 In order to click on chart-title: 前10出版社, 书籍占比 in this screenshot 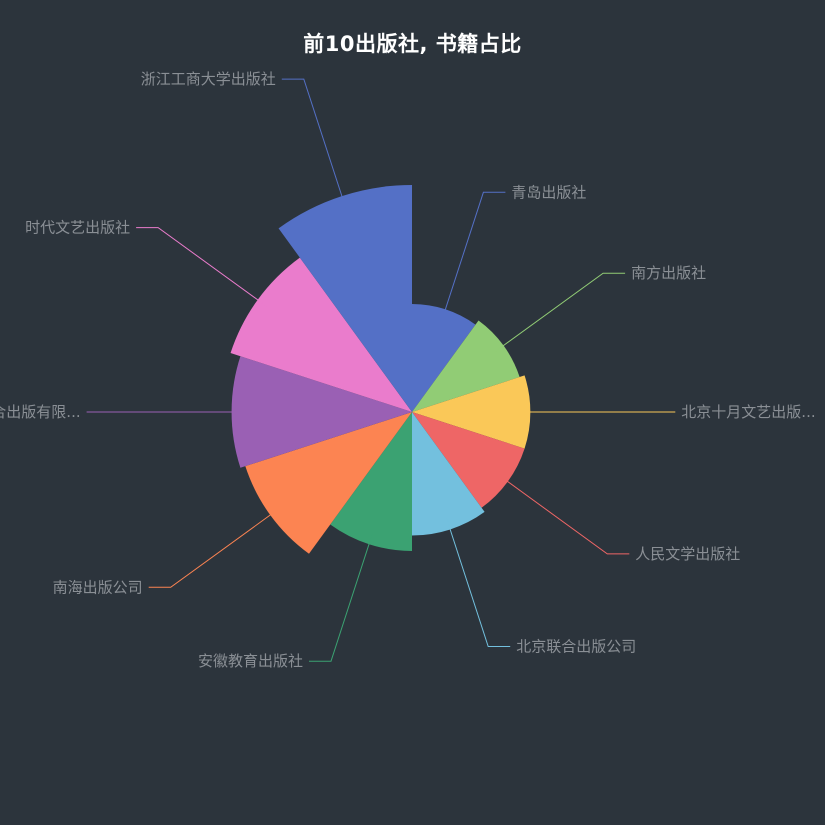, I will do `click(412, 44)`.